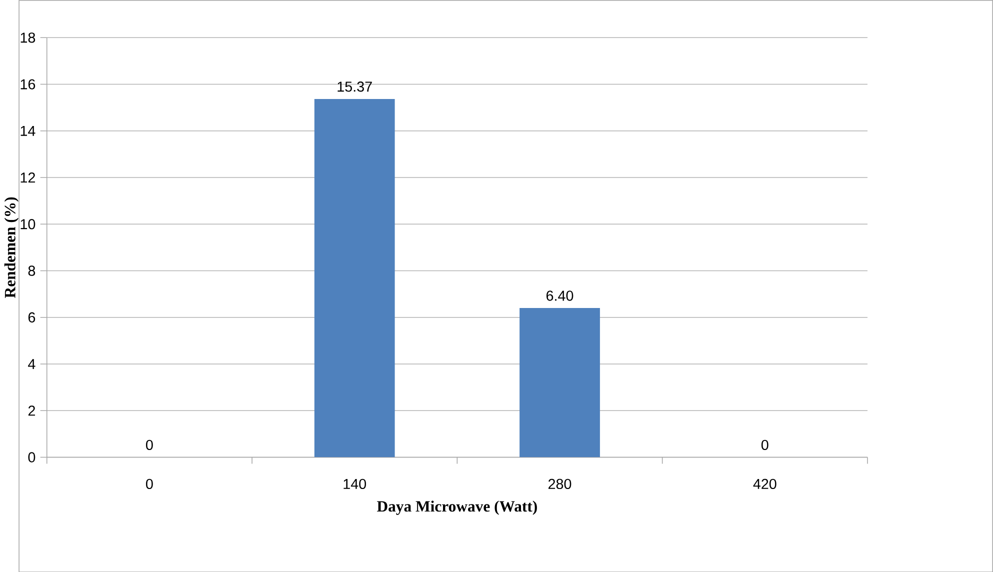 The height and width of the screenshot is (572, 993). Describe the element at coordinates (28, 131) in the screenshot. I see `y-tick-label: 14` at that location.